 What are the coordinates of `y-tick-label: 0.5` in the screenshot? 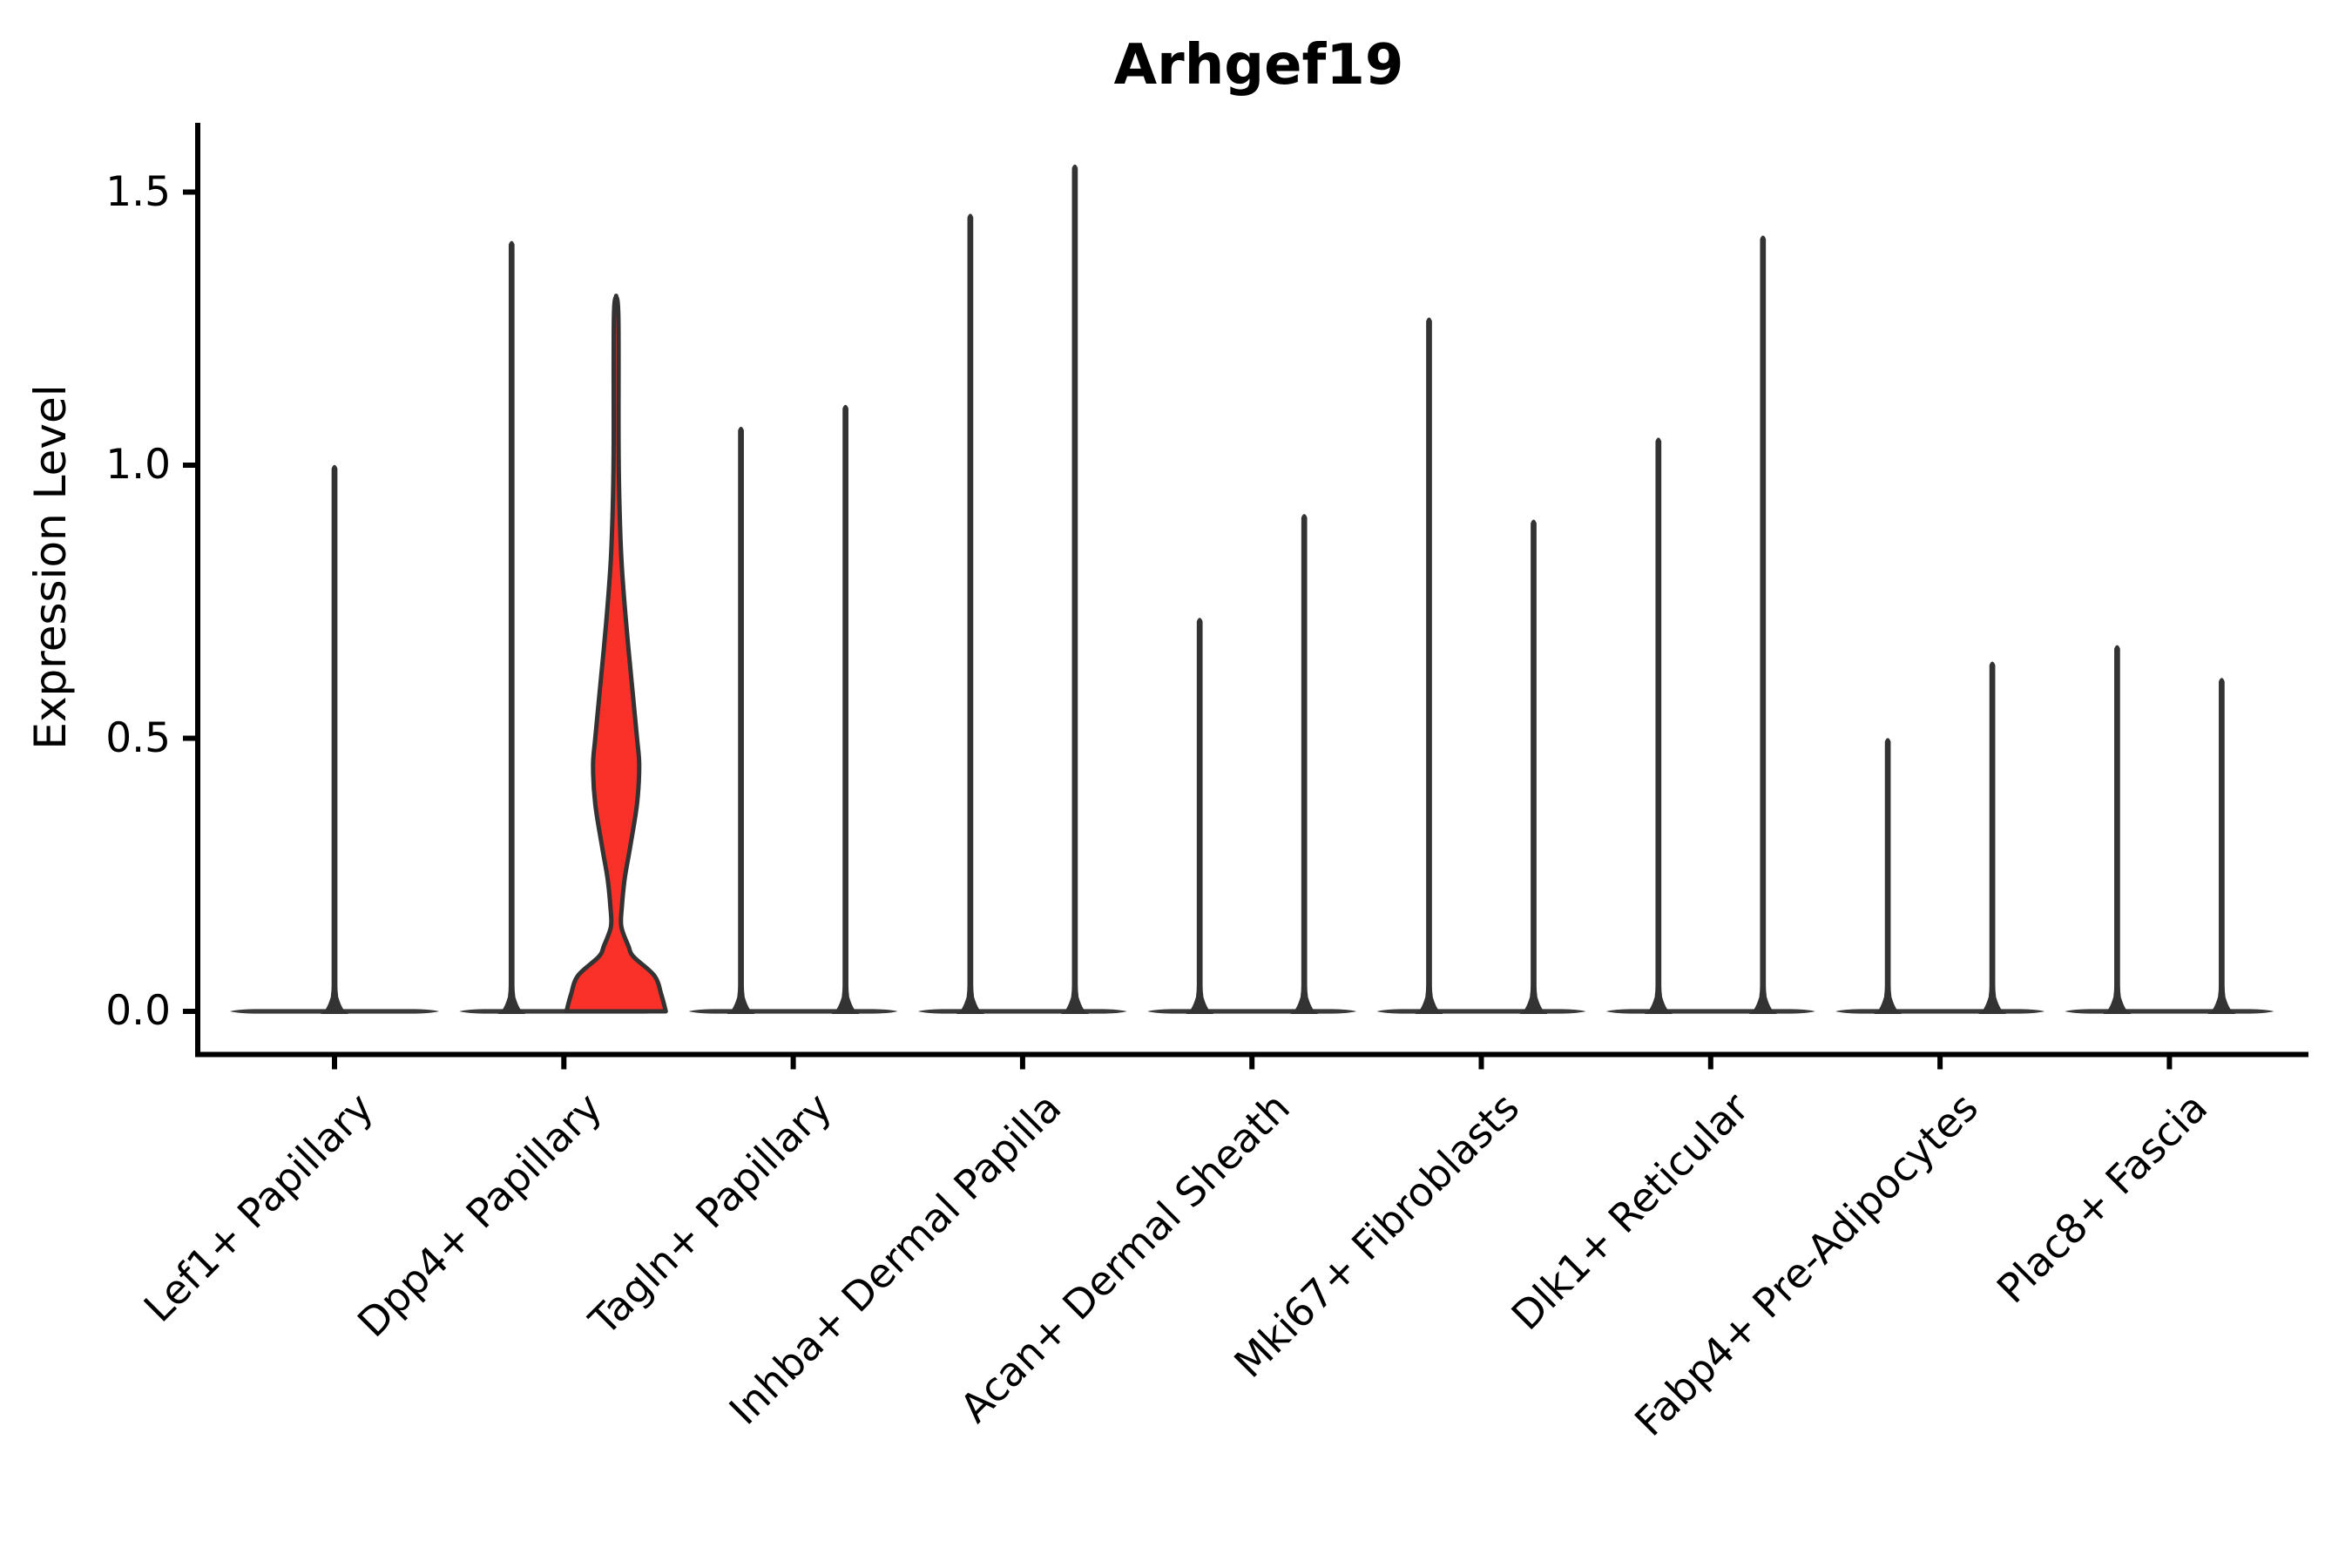 It's located at (138, 737).